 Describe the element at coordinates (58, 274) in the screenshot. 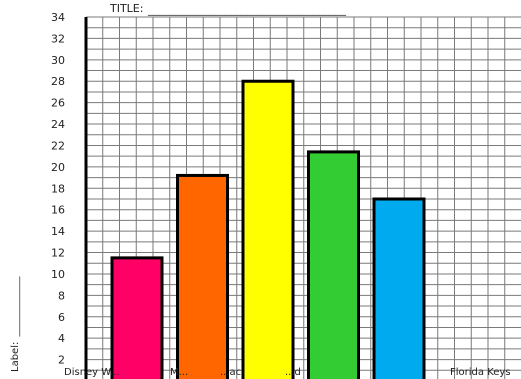

I see `y-tick-label: 10` at that location.